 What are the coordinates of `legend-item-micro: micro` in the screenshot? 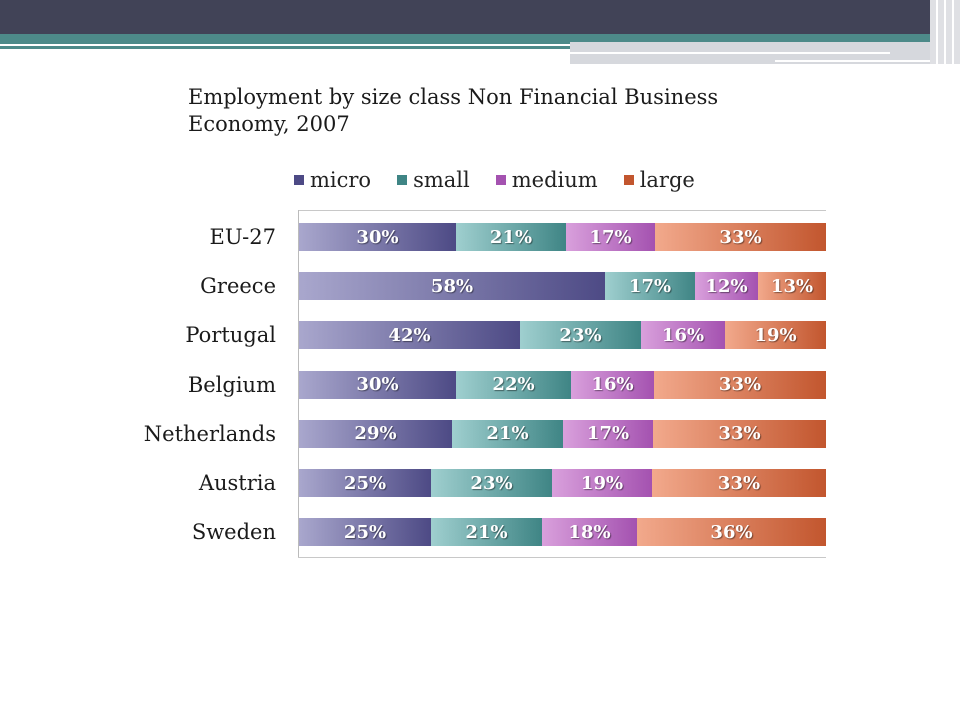 It's located at (332, 180).